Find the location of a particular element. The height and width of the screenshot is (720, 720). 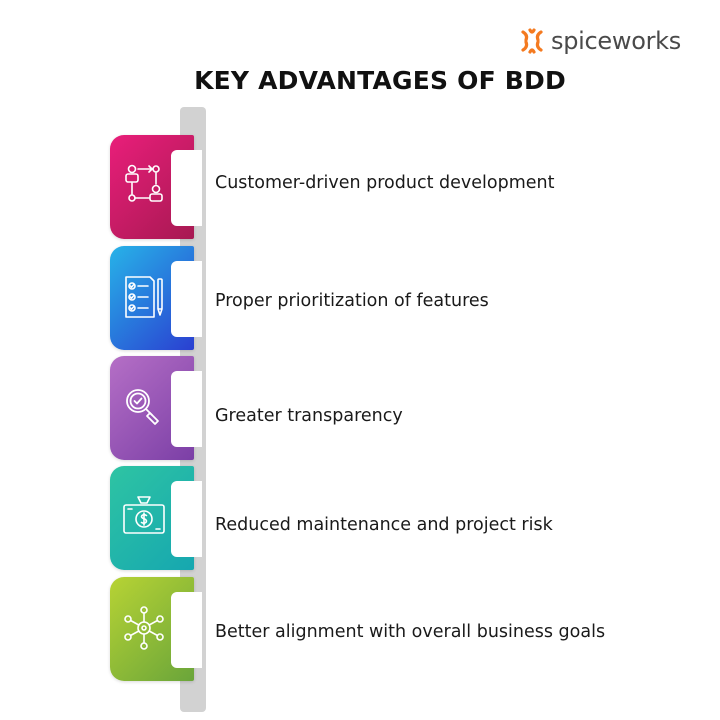

logo-text: spiceworks is located at coordinates (616, 41).